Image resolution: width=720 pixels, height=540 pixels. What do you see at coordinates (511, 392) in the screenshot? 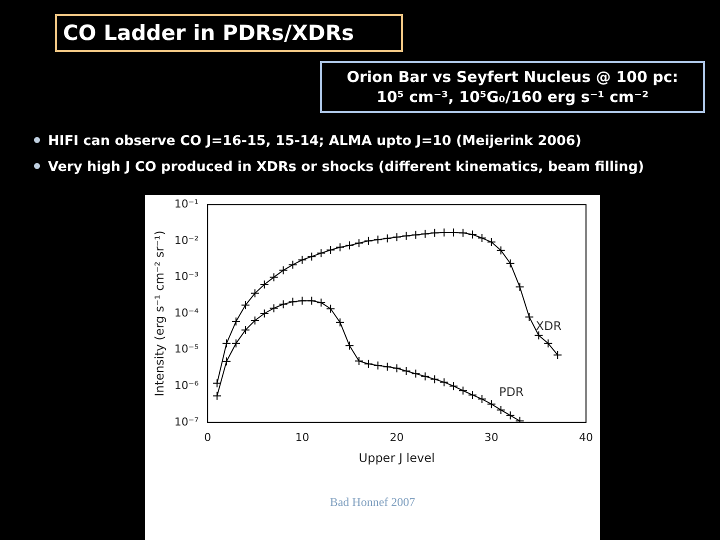
I see `series-label: PDR` at bounding box center [511, 392].